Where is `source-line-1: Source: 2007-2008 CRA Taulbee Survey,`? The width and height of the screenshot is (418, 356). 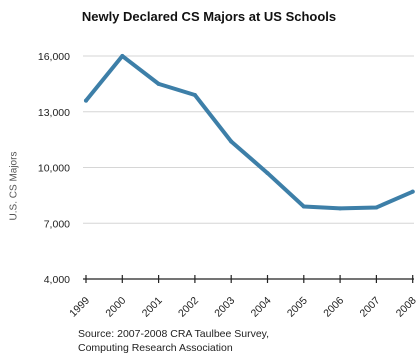 source-line-1: Source: 2007-2008 CRA Taulbee Survey, is located at coordinates (174, 334).